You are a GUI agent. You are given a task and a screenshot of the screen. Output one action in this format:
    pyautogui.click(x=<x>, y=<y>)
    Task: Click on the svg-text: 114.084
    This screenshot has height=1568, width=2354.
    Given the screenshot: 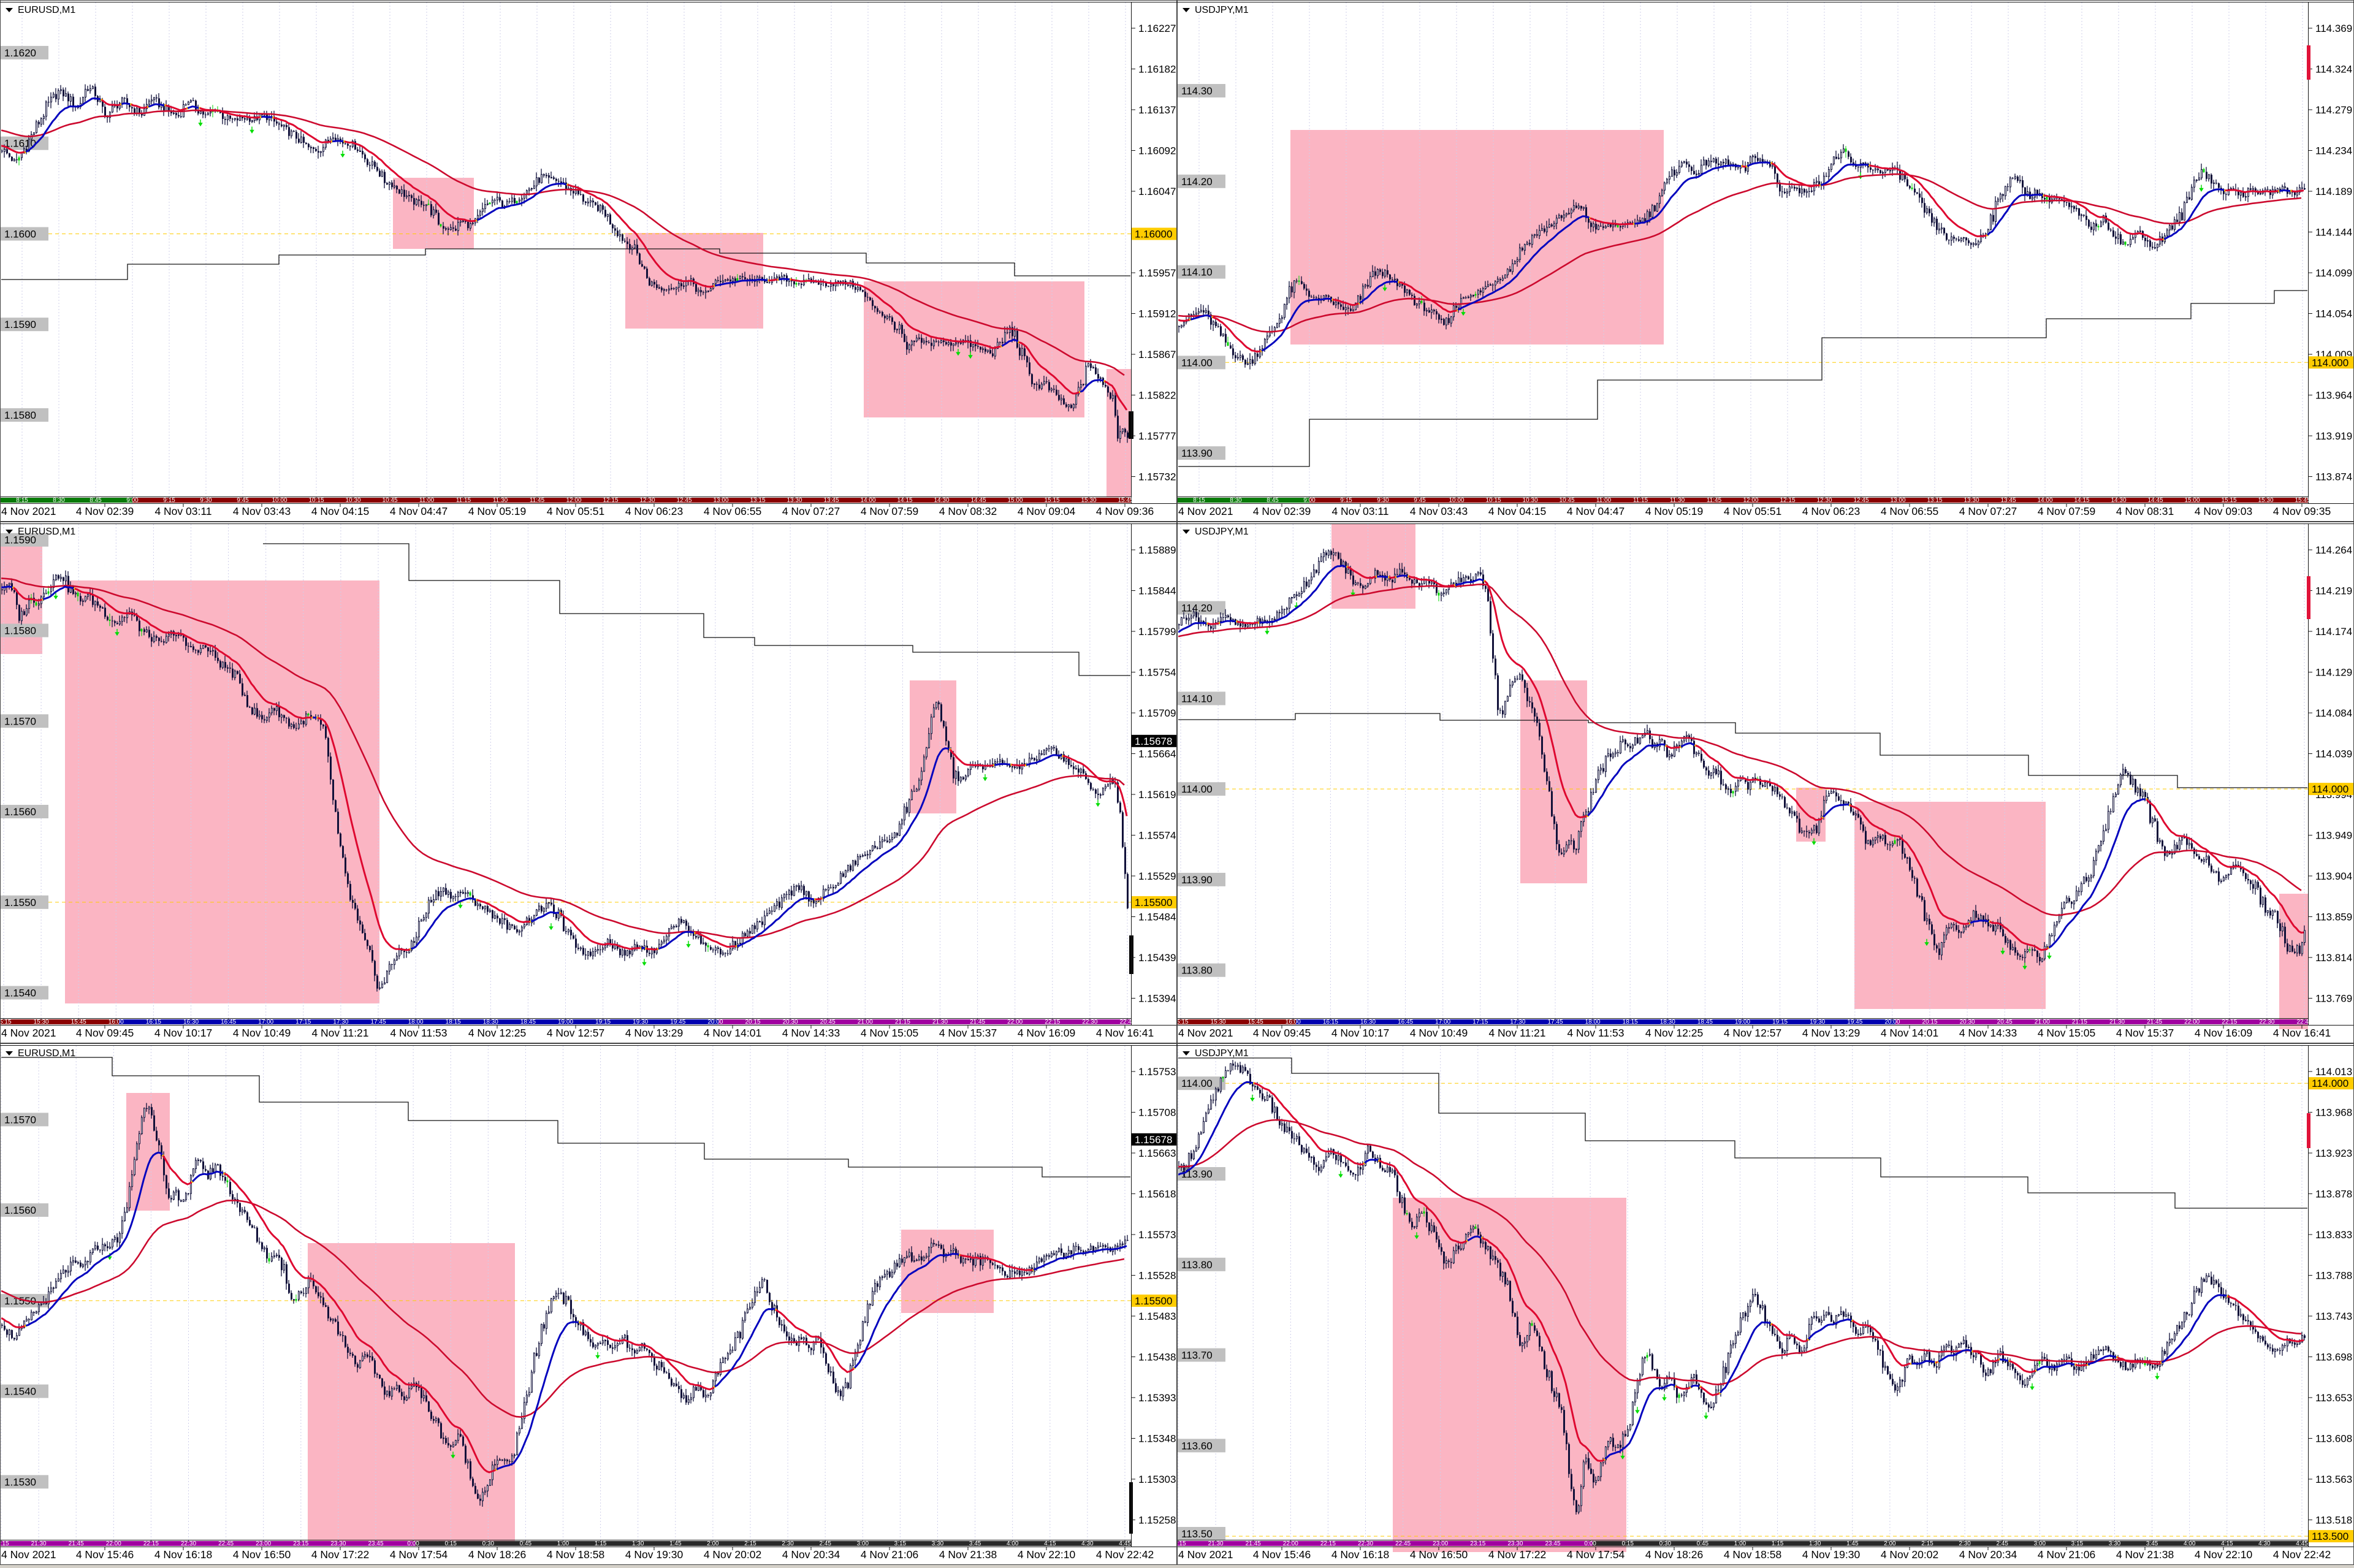 What is the action you would take?
    pyautogui.click(x=2333, y=713)
    